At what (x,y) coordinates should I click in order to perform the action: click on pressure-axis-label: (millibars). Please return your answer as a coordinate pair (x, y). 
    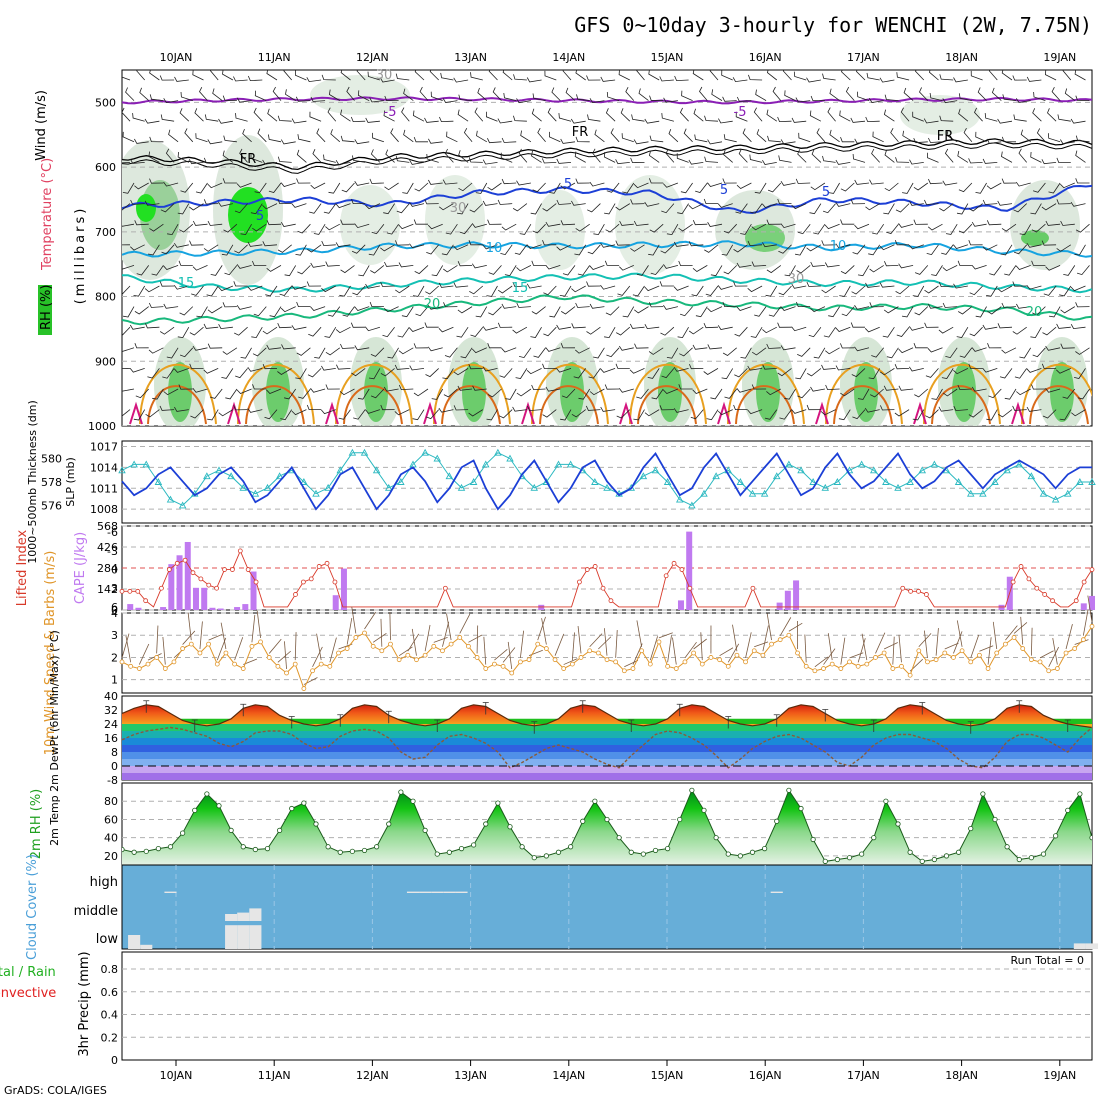
    Looking at the image, I should click on (80, 255).